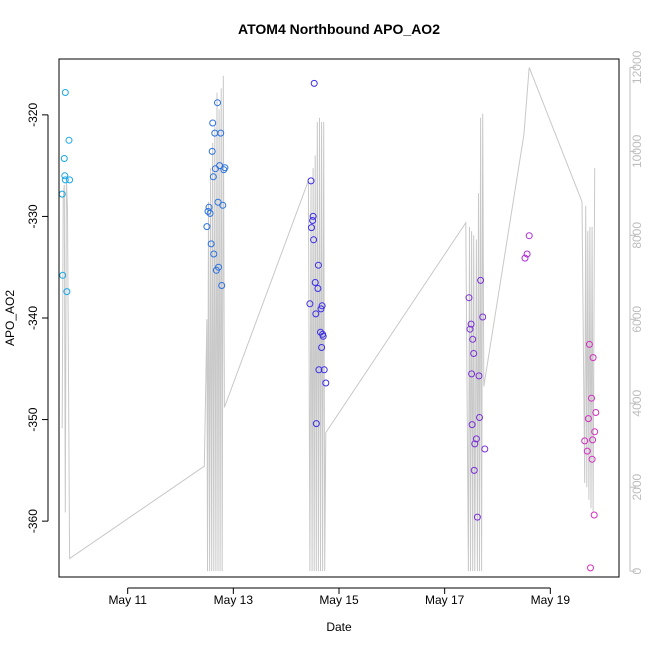 This screenshot has height=650, width=650. I want to click on y-tick-label: -320, so click(33, 115).